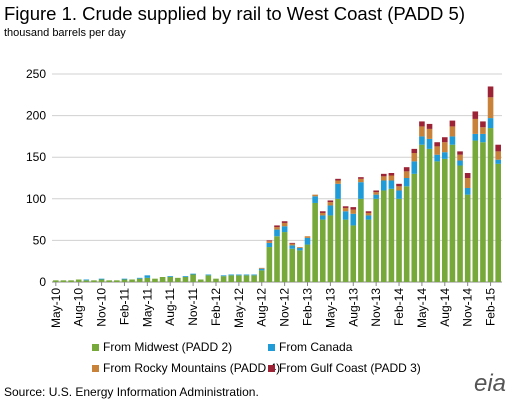 This screenshot has height=403, width=511. What do you see at coordinates (316, 347) in the screenshot?
I see `legend-label: From Canada` at bounding box center [316, 347].